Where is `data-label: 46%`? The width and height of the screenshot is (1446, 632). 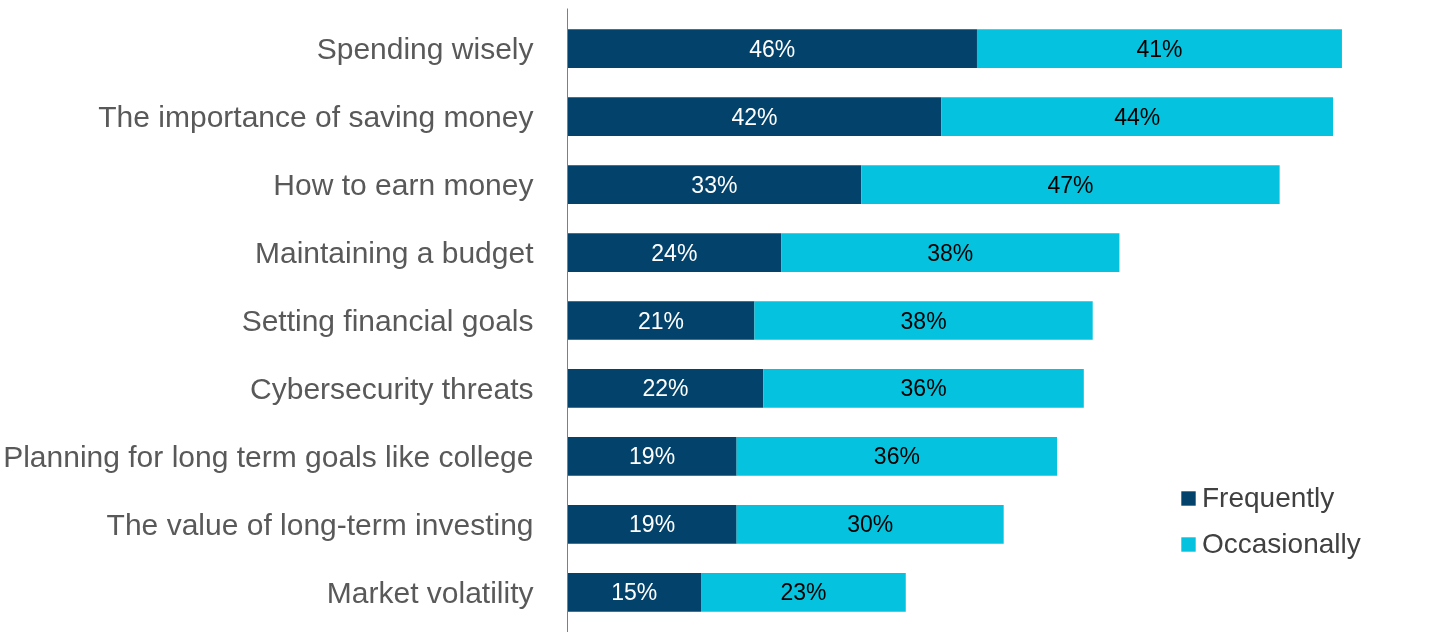 data-label: 46% is located at coordinates (772, 48).